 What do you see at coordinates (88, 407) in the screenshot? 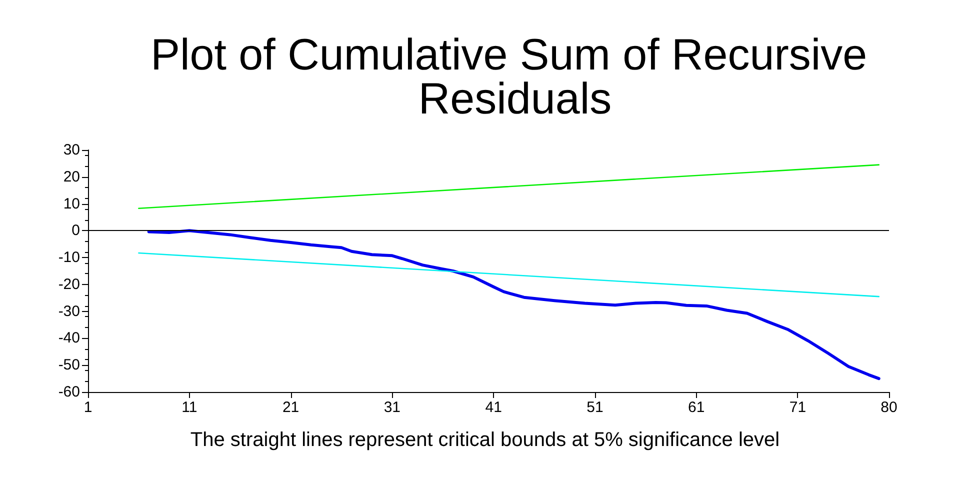
I see `x-tick-label: 1` at bounding box center [88, 407].